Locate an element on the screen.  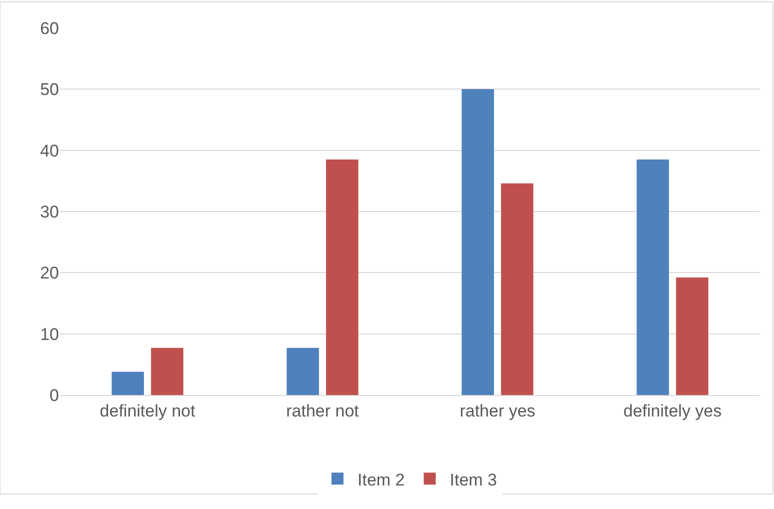
y-tick-label: 60 is located at coordinates (49, 28).